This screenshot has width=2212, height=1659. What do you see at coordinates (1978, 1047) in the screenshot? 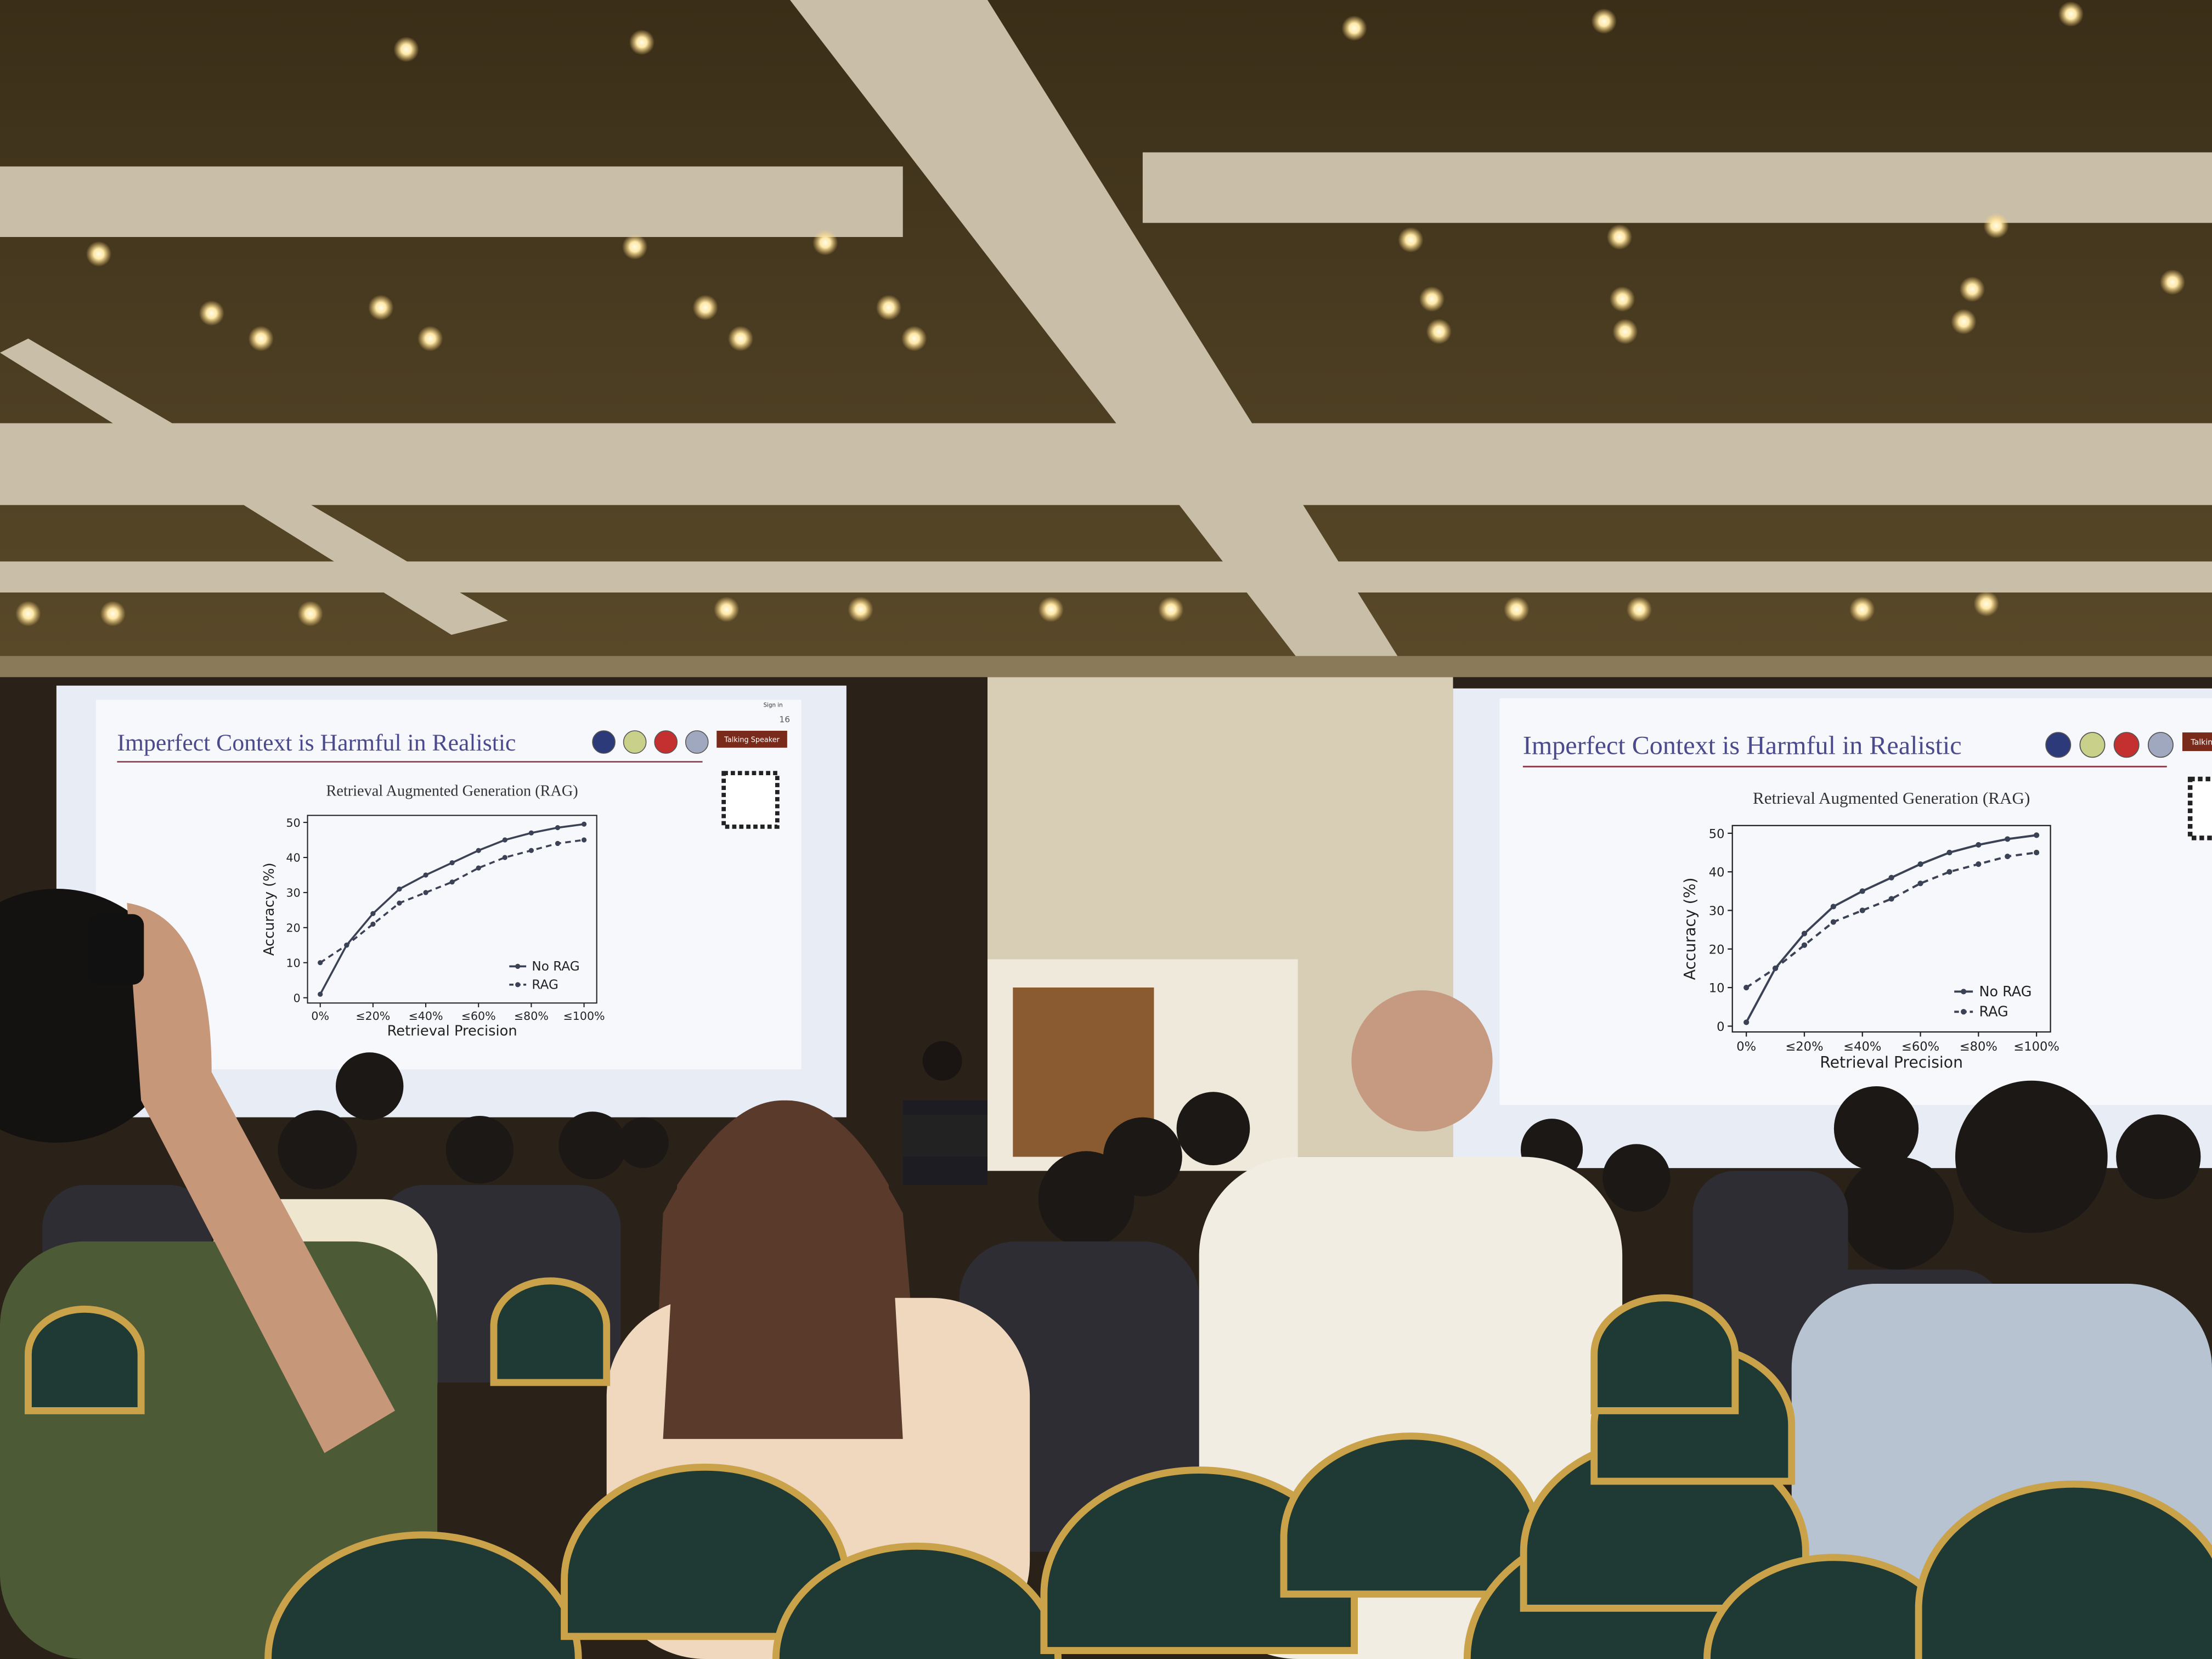
I see `x-tick-label: ≤80%` at bounding box center [1978, 1047].